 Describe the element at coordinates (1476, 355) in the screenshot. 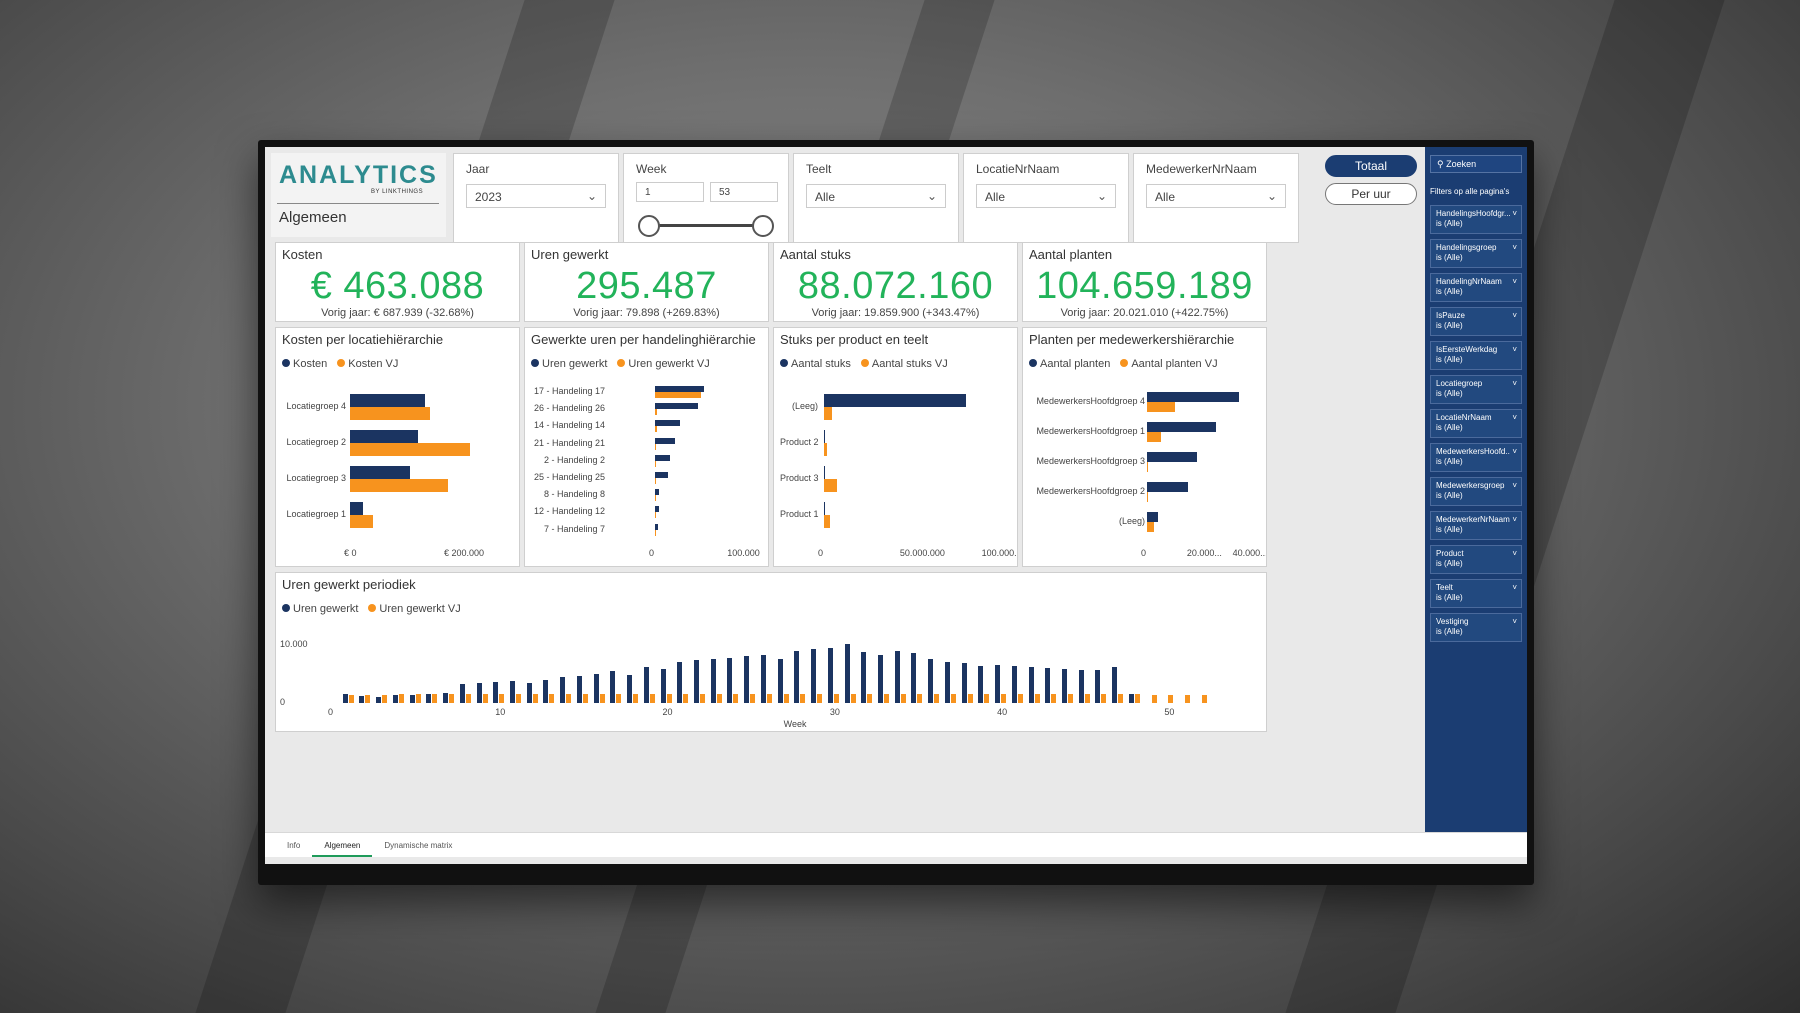

I see `filter-card: IsEersteWerkdag is (Alle) ˅` at that location.